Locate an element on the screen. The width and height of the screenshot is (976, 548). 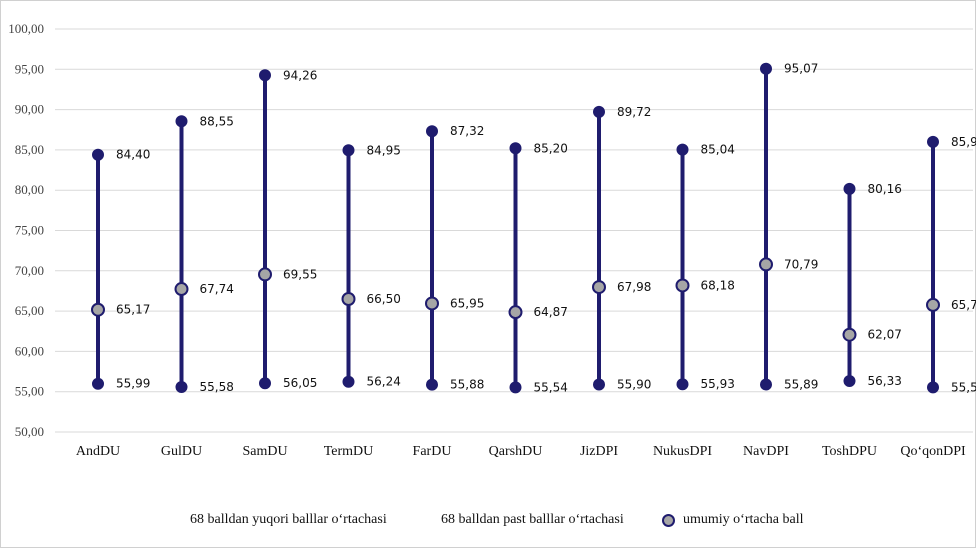
y-tick-label: 55,00 is located at coordinates (29, 391).